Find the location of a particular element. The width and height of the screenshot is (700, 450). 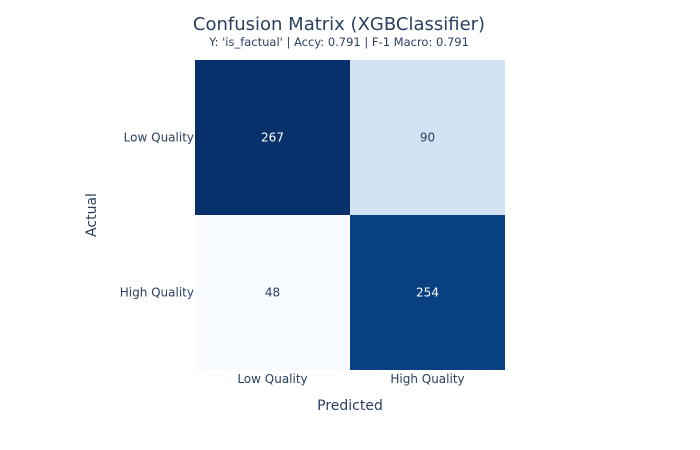

heatmap-value-label-r1-c1: 254 is located at coordinates (427, 293).